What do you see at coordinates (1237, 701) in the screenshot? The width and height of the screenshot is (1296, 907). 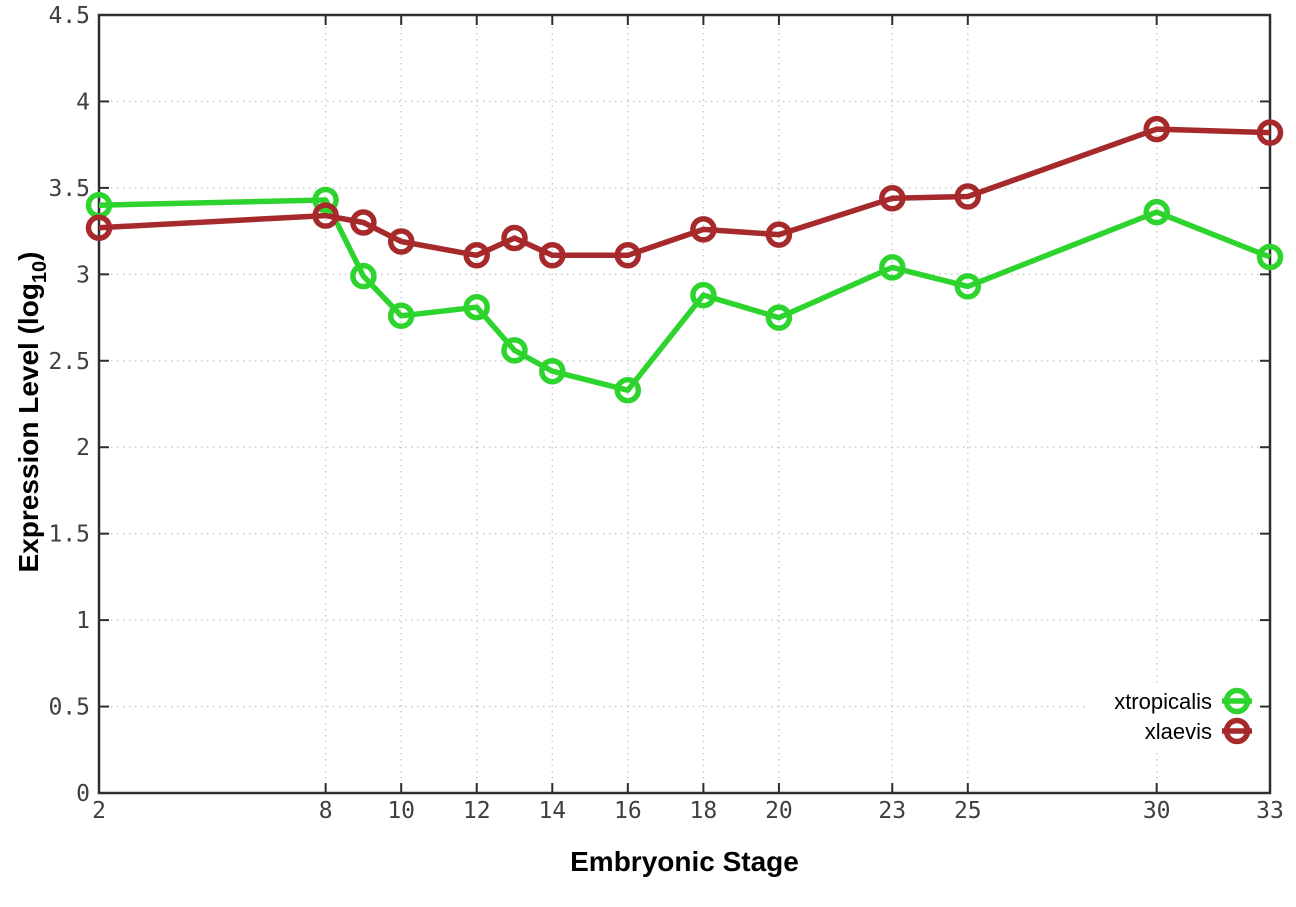 I see `legend-marker-icon-xtropicalis` at bounding box center [1237, 701].